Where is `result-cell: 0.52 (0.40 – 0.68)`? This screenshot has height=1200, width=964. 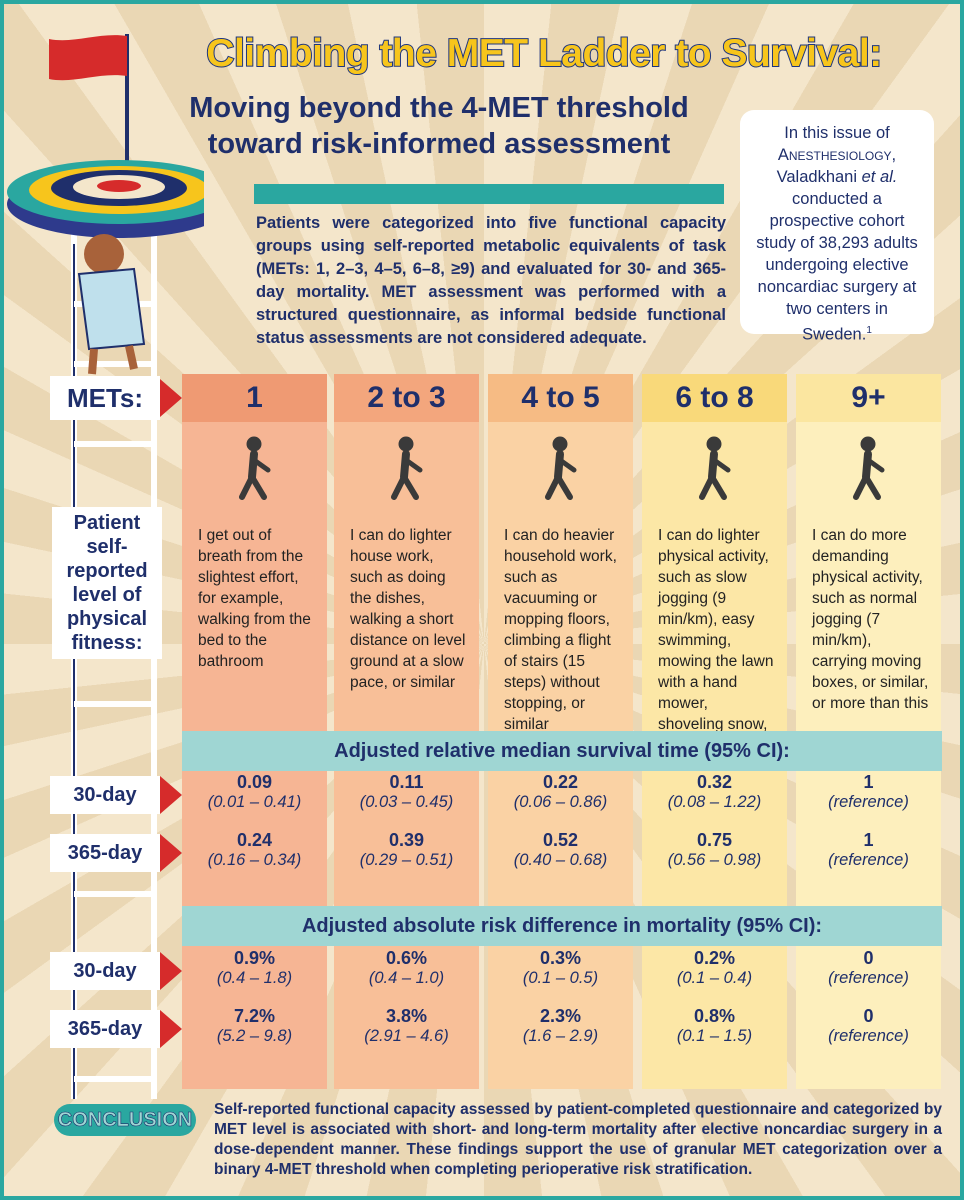 result-cell: 0.52 (0.40 – 0.68) is located at coordinates (560, 850).